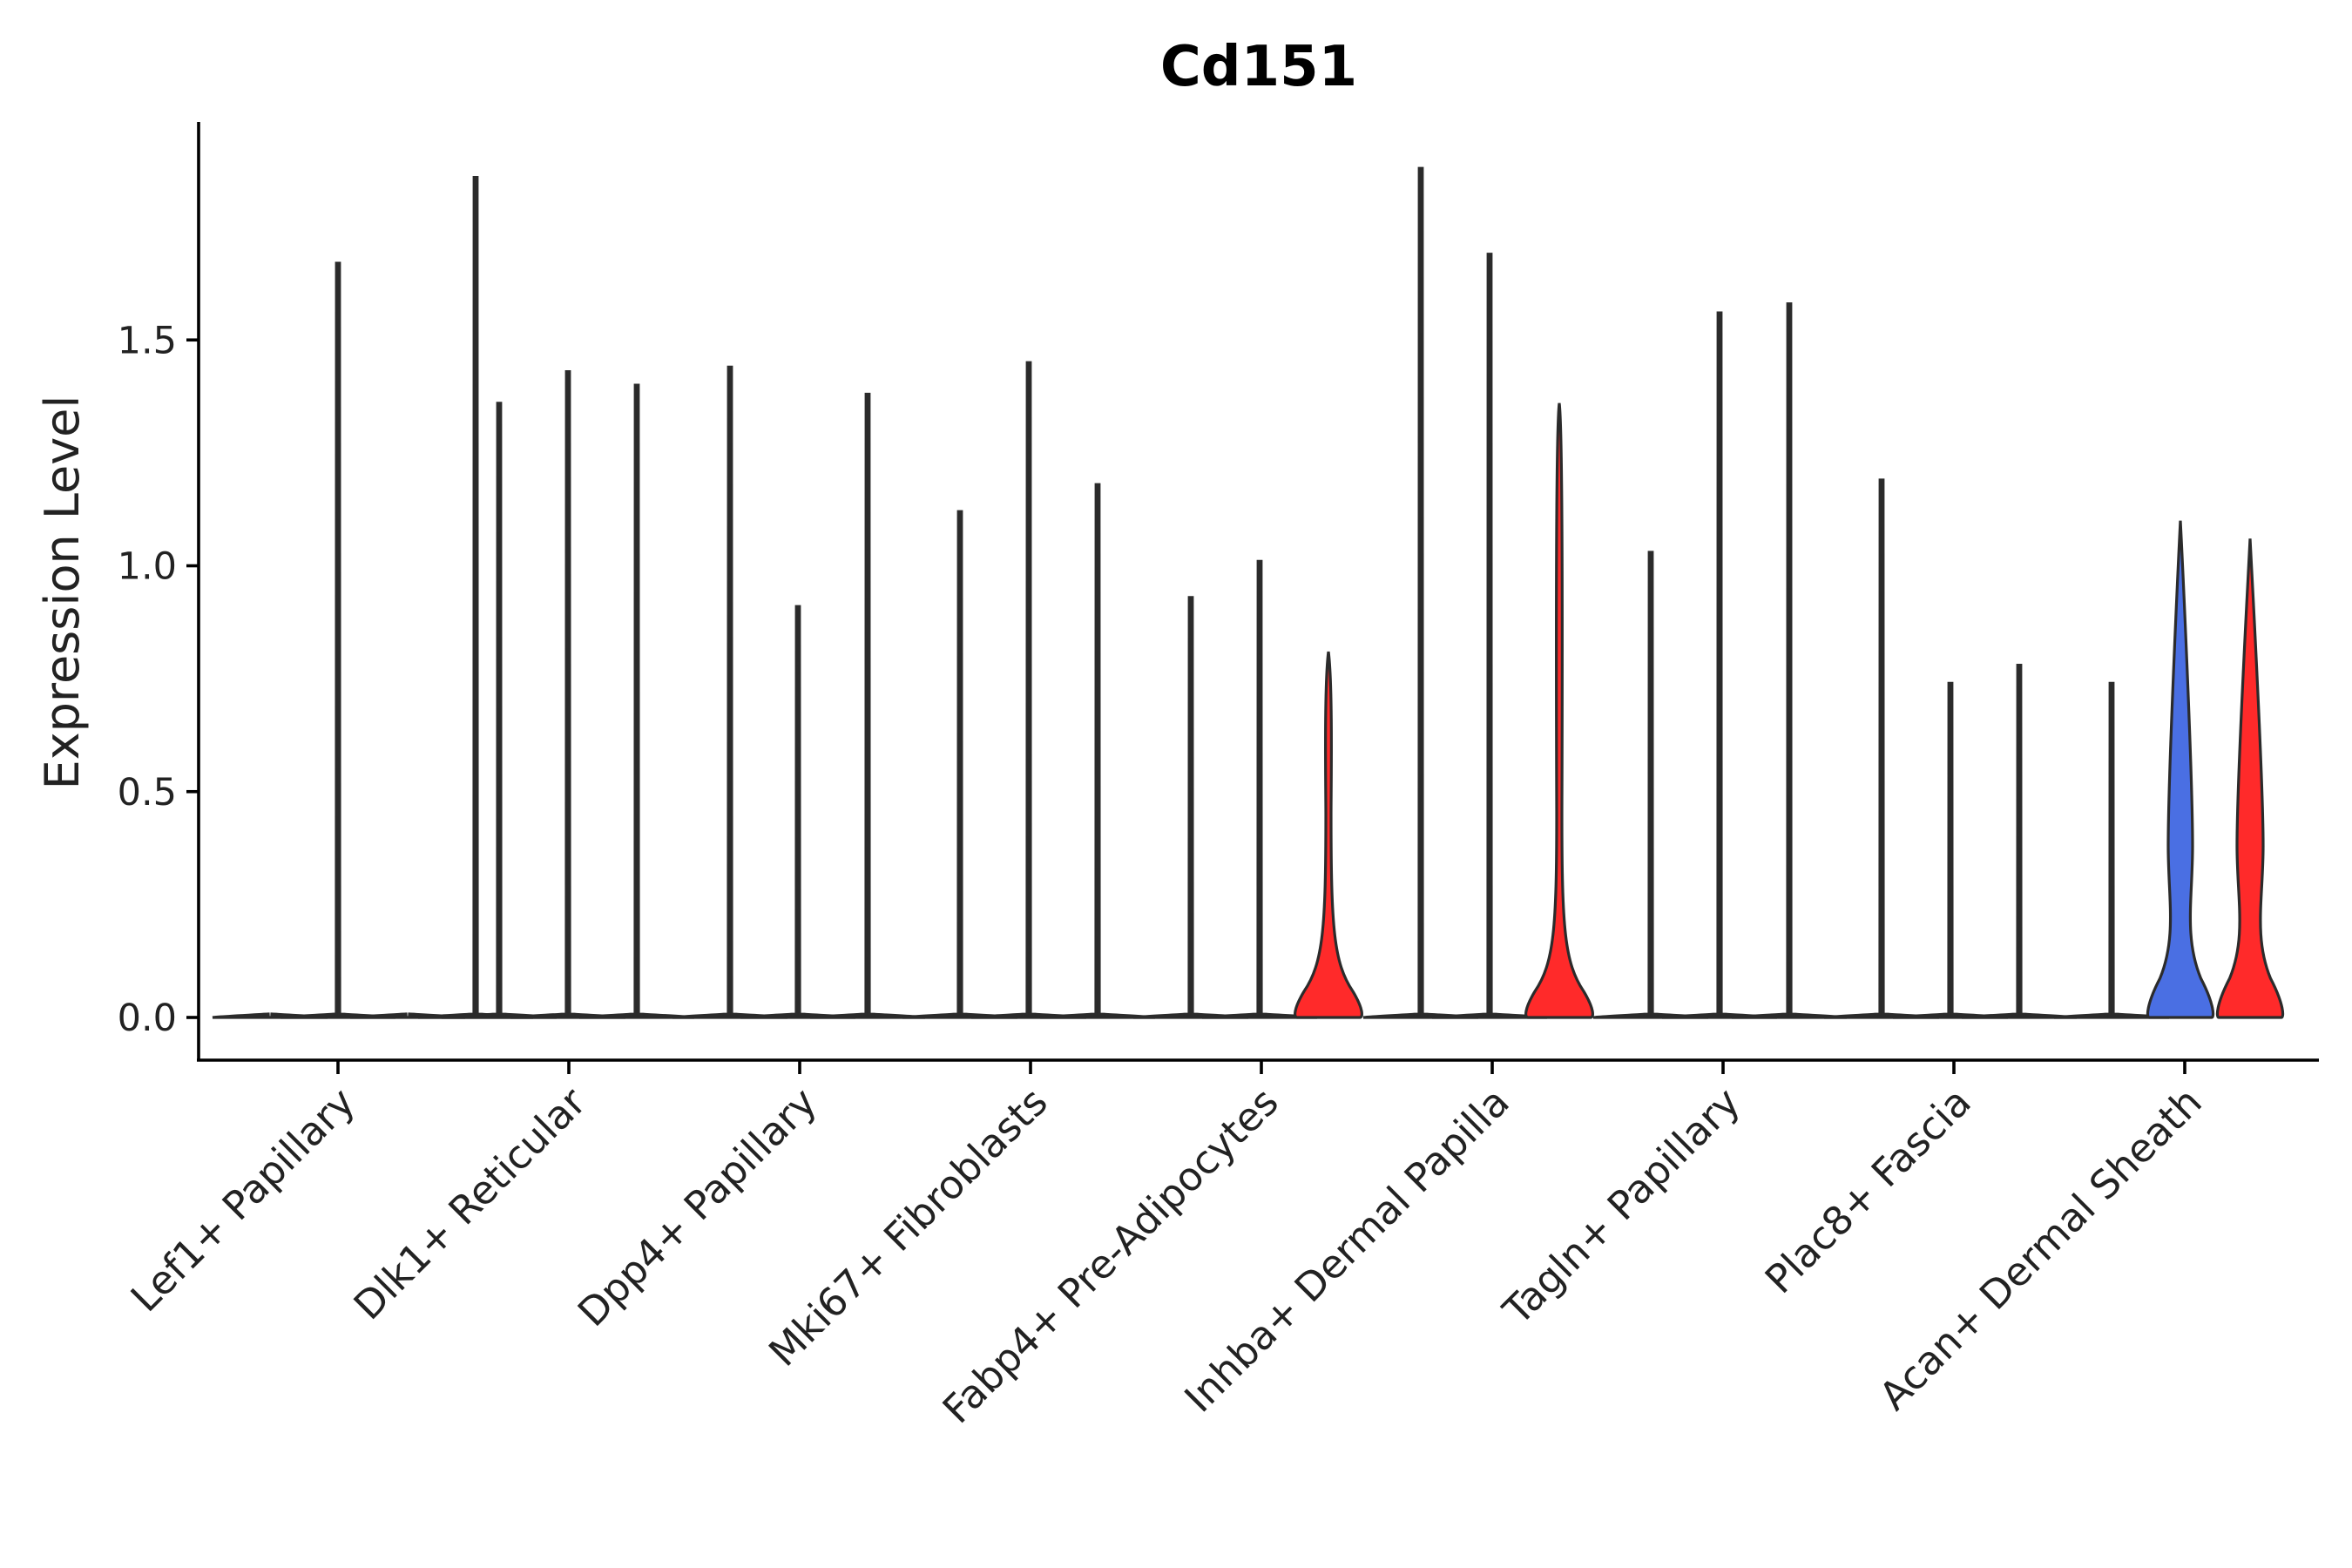 This screenshot has height=1568, width=2352. I want to click on y-tick-label: 1.5, so click(147, 340).